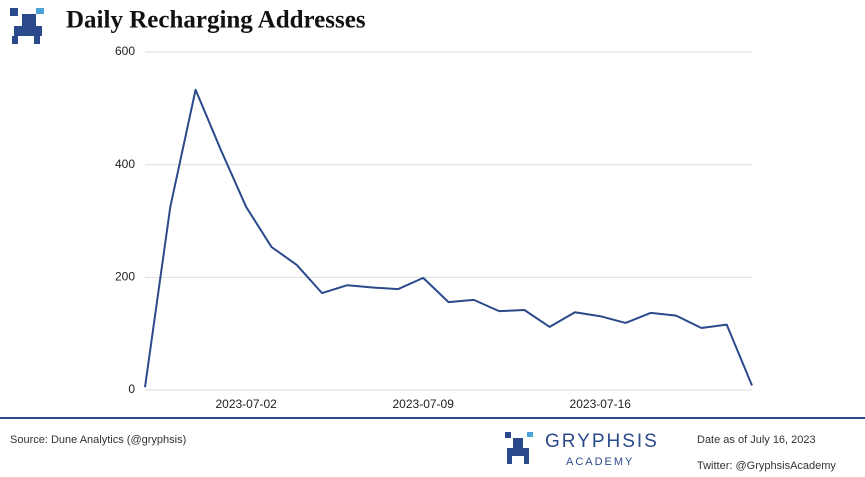 Image resolution: width=865 pixels, height=477 pixels. What do you see at coordinates (600, 462) in the screenshot?
I see `brand-sub: ACADEMY` at bounding box center [600, 462].